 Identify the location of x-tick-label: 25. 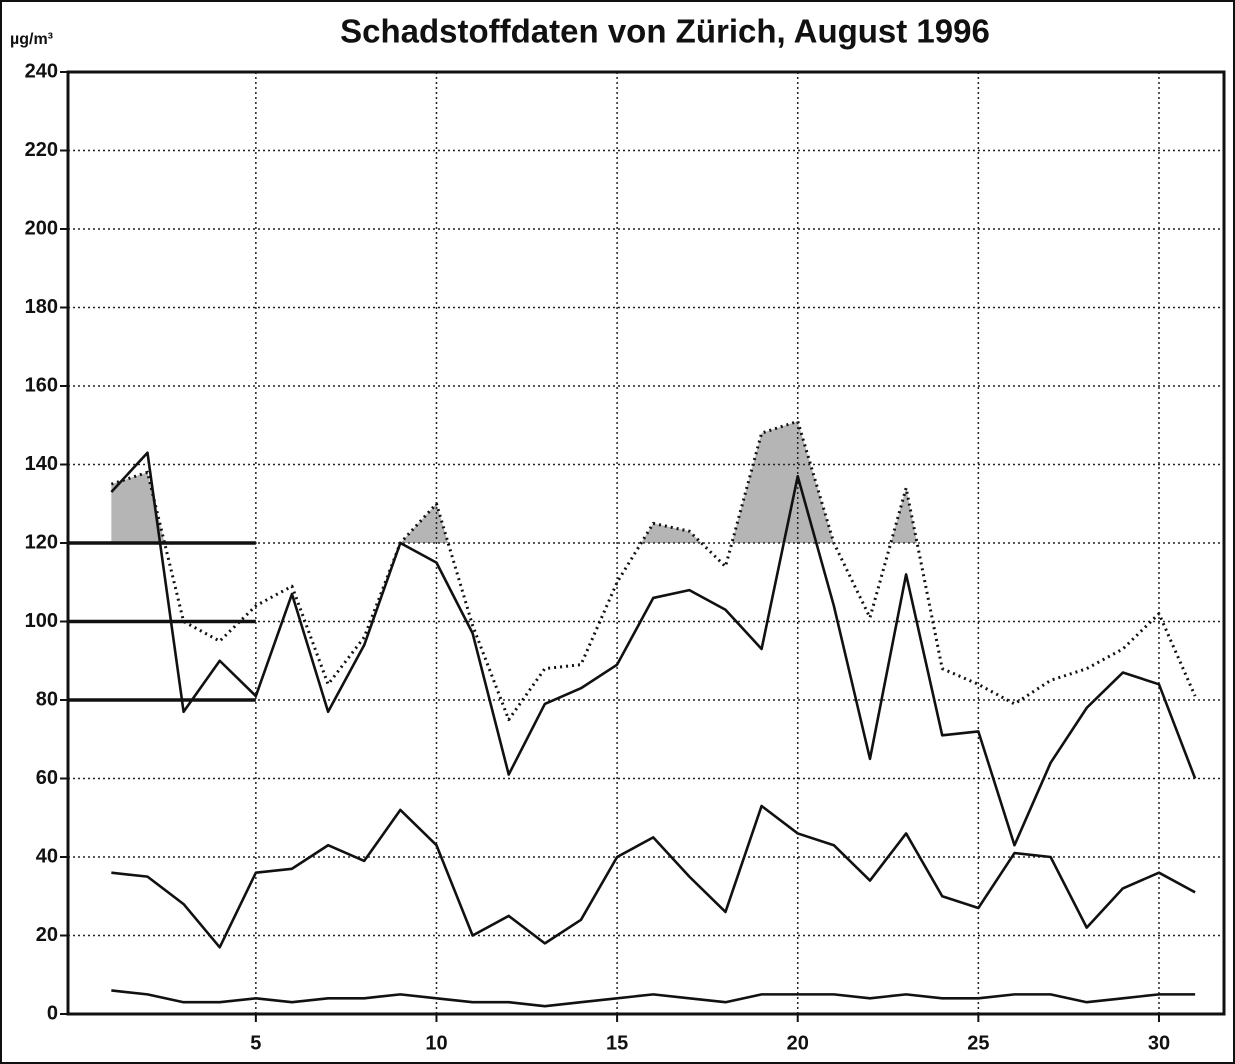
(978, 1043).